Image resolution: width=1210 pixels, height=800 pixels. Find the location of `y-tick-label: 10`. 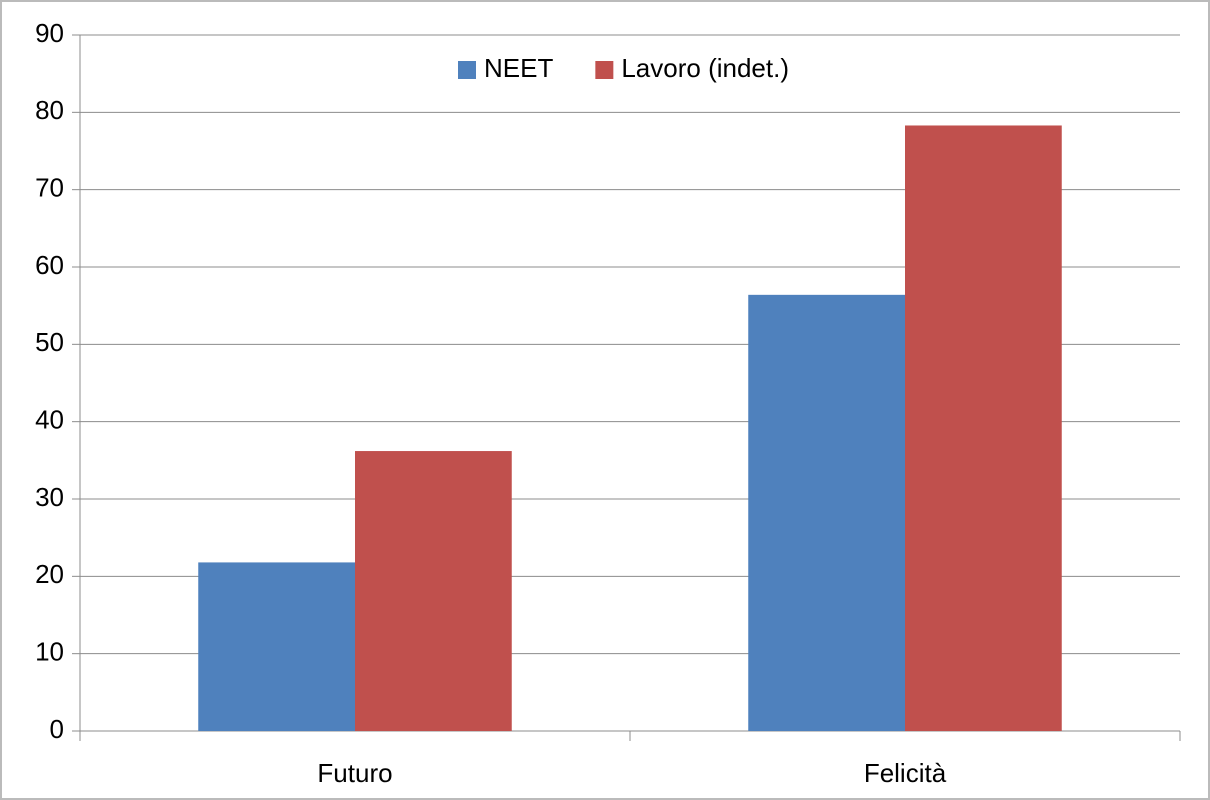

y-tick-label: 10 is located at coordinates (49, 652).